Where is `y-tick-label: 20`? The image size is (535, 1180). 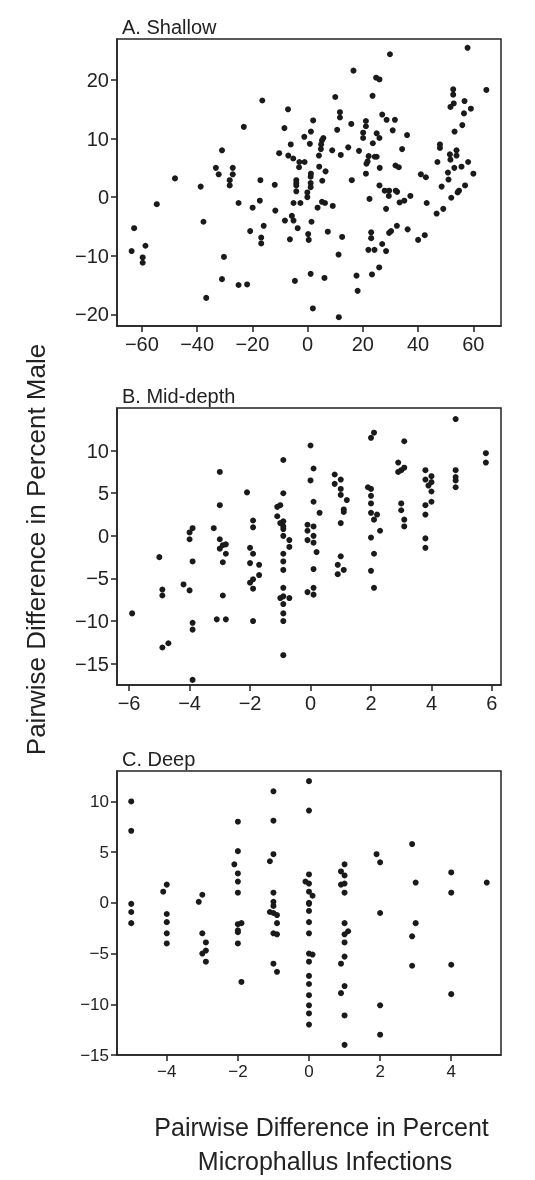
y-tick-label: 20 is located at coordinates (97, 80).